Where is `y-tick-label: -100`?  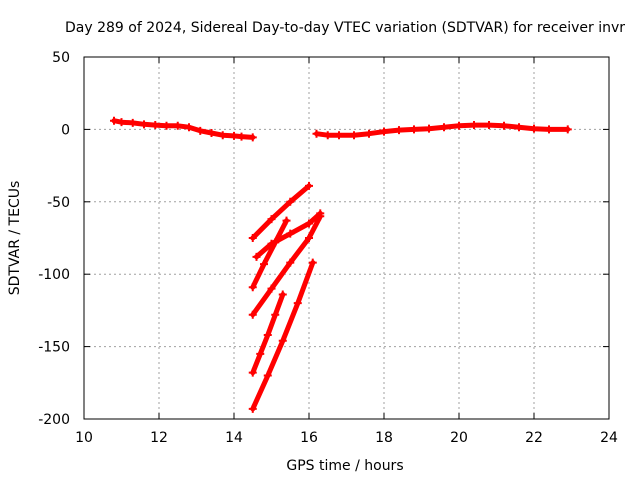
y-tick-label: -100 is located at coordinates (54, 275).